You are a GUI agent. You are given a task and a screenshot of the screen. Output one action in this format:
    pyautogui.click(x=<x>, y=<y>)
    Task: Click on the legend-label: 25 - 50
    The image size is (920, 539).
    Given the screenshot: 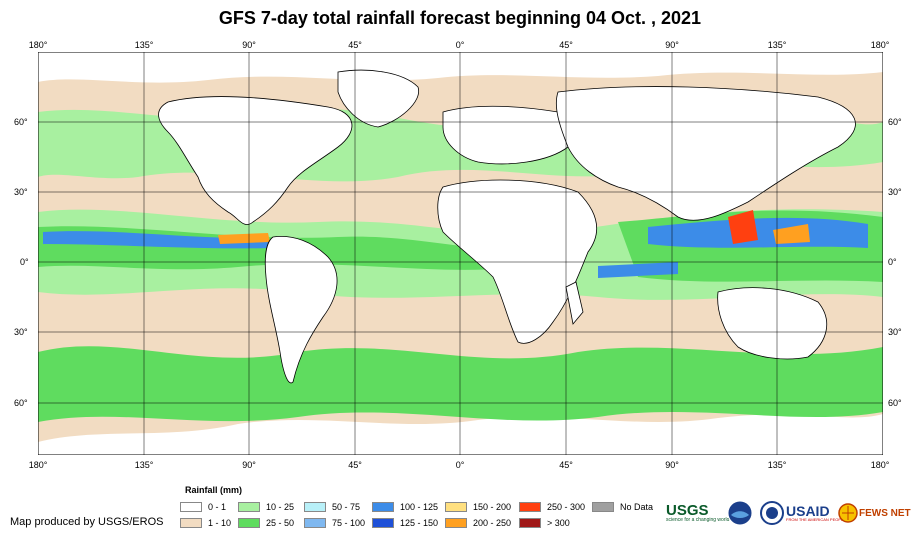 What is the action you would take?
    pyautogui.click(x=280, y=523)
    